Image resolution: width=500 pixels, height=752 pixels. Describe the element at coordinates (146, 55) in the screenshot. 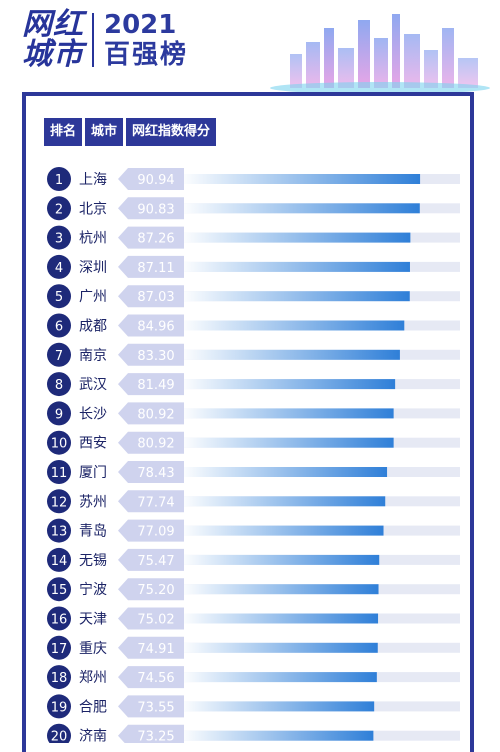

I see `logo-subtitle: 百强榜` at that location.